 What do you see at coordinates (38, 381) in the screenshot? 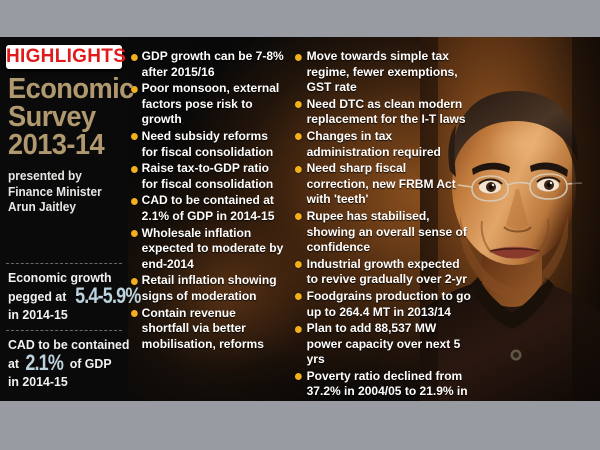
I see `stat-2-suffix: in 2014-15` at bounding box center [38, 381].